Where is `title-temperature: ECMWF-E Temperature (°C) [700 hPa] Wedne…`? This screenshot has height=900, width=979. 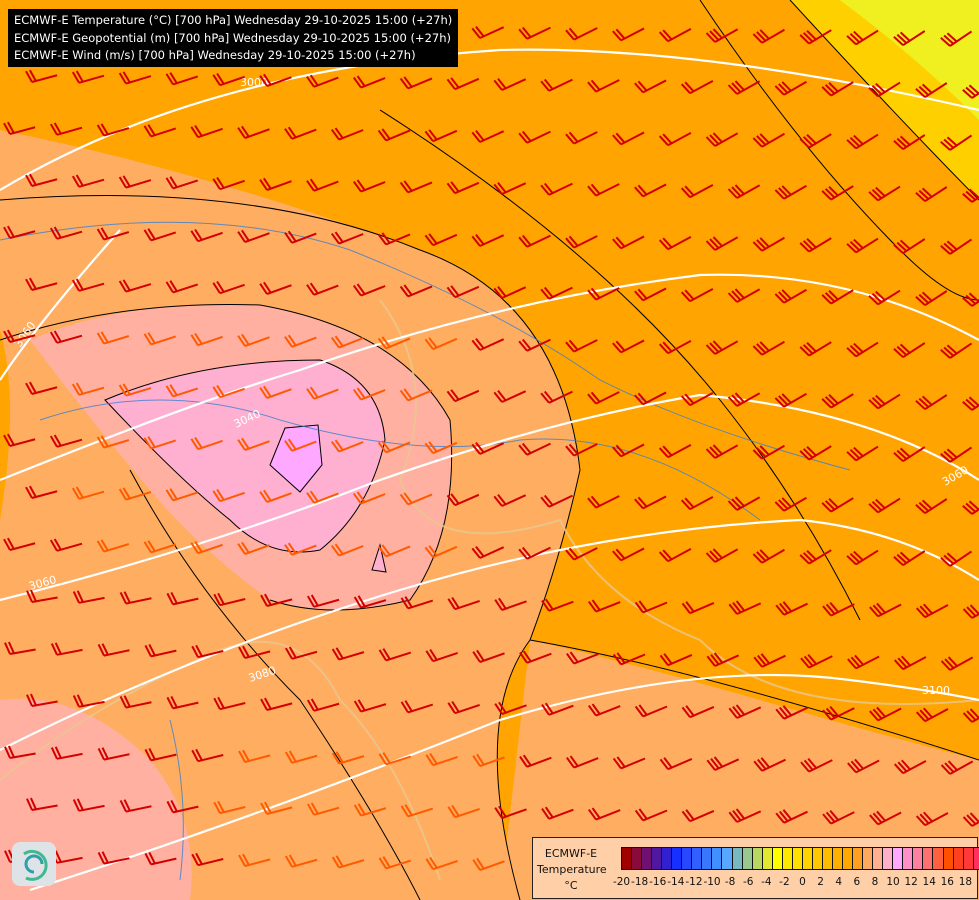
title-temperature: ECMWF-E Temperature (°C) [700 hPa] Wedne… is located at coordinates (233, 20).